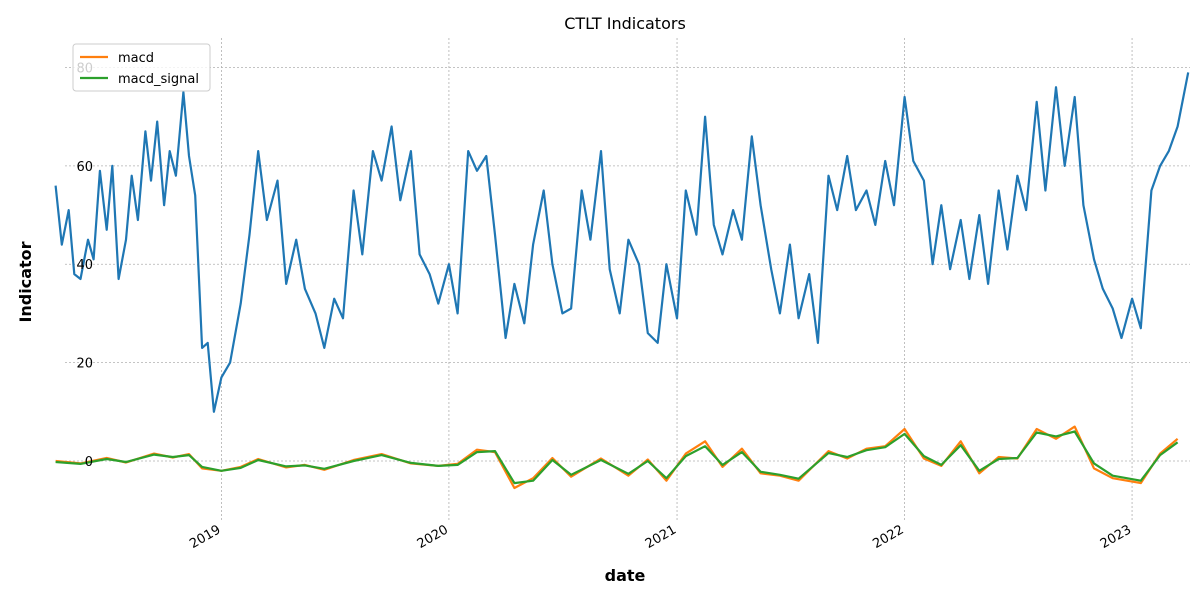 This screenshot has width=1200, height=600. I want to click on legend: macd macd_signal, so click(141, 67).